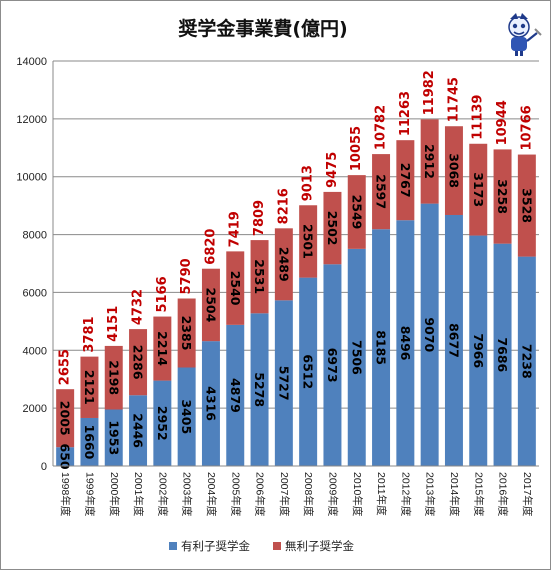 The width and height of the screenshot is (551, 571). Describe the element at coordinates (526, 127) in the screenshot. I see `total-label: 10766` at that location.